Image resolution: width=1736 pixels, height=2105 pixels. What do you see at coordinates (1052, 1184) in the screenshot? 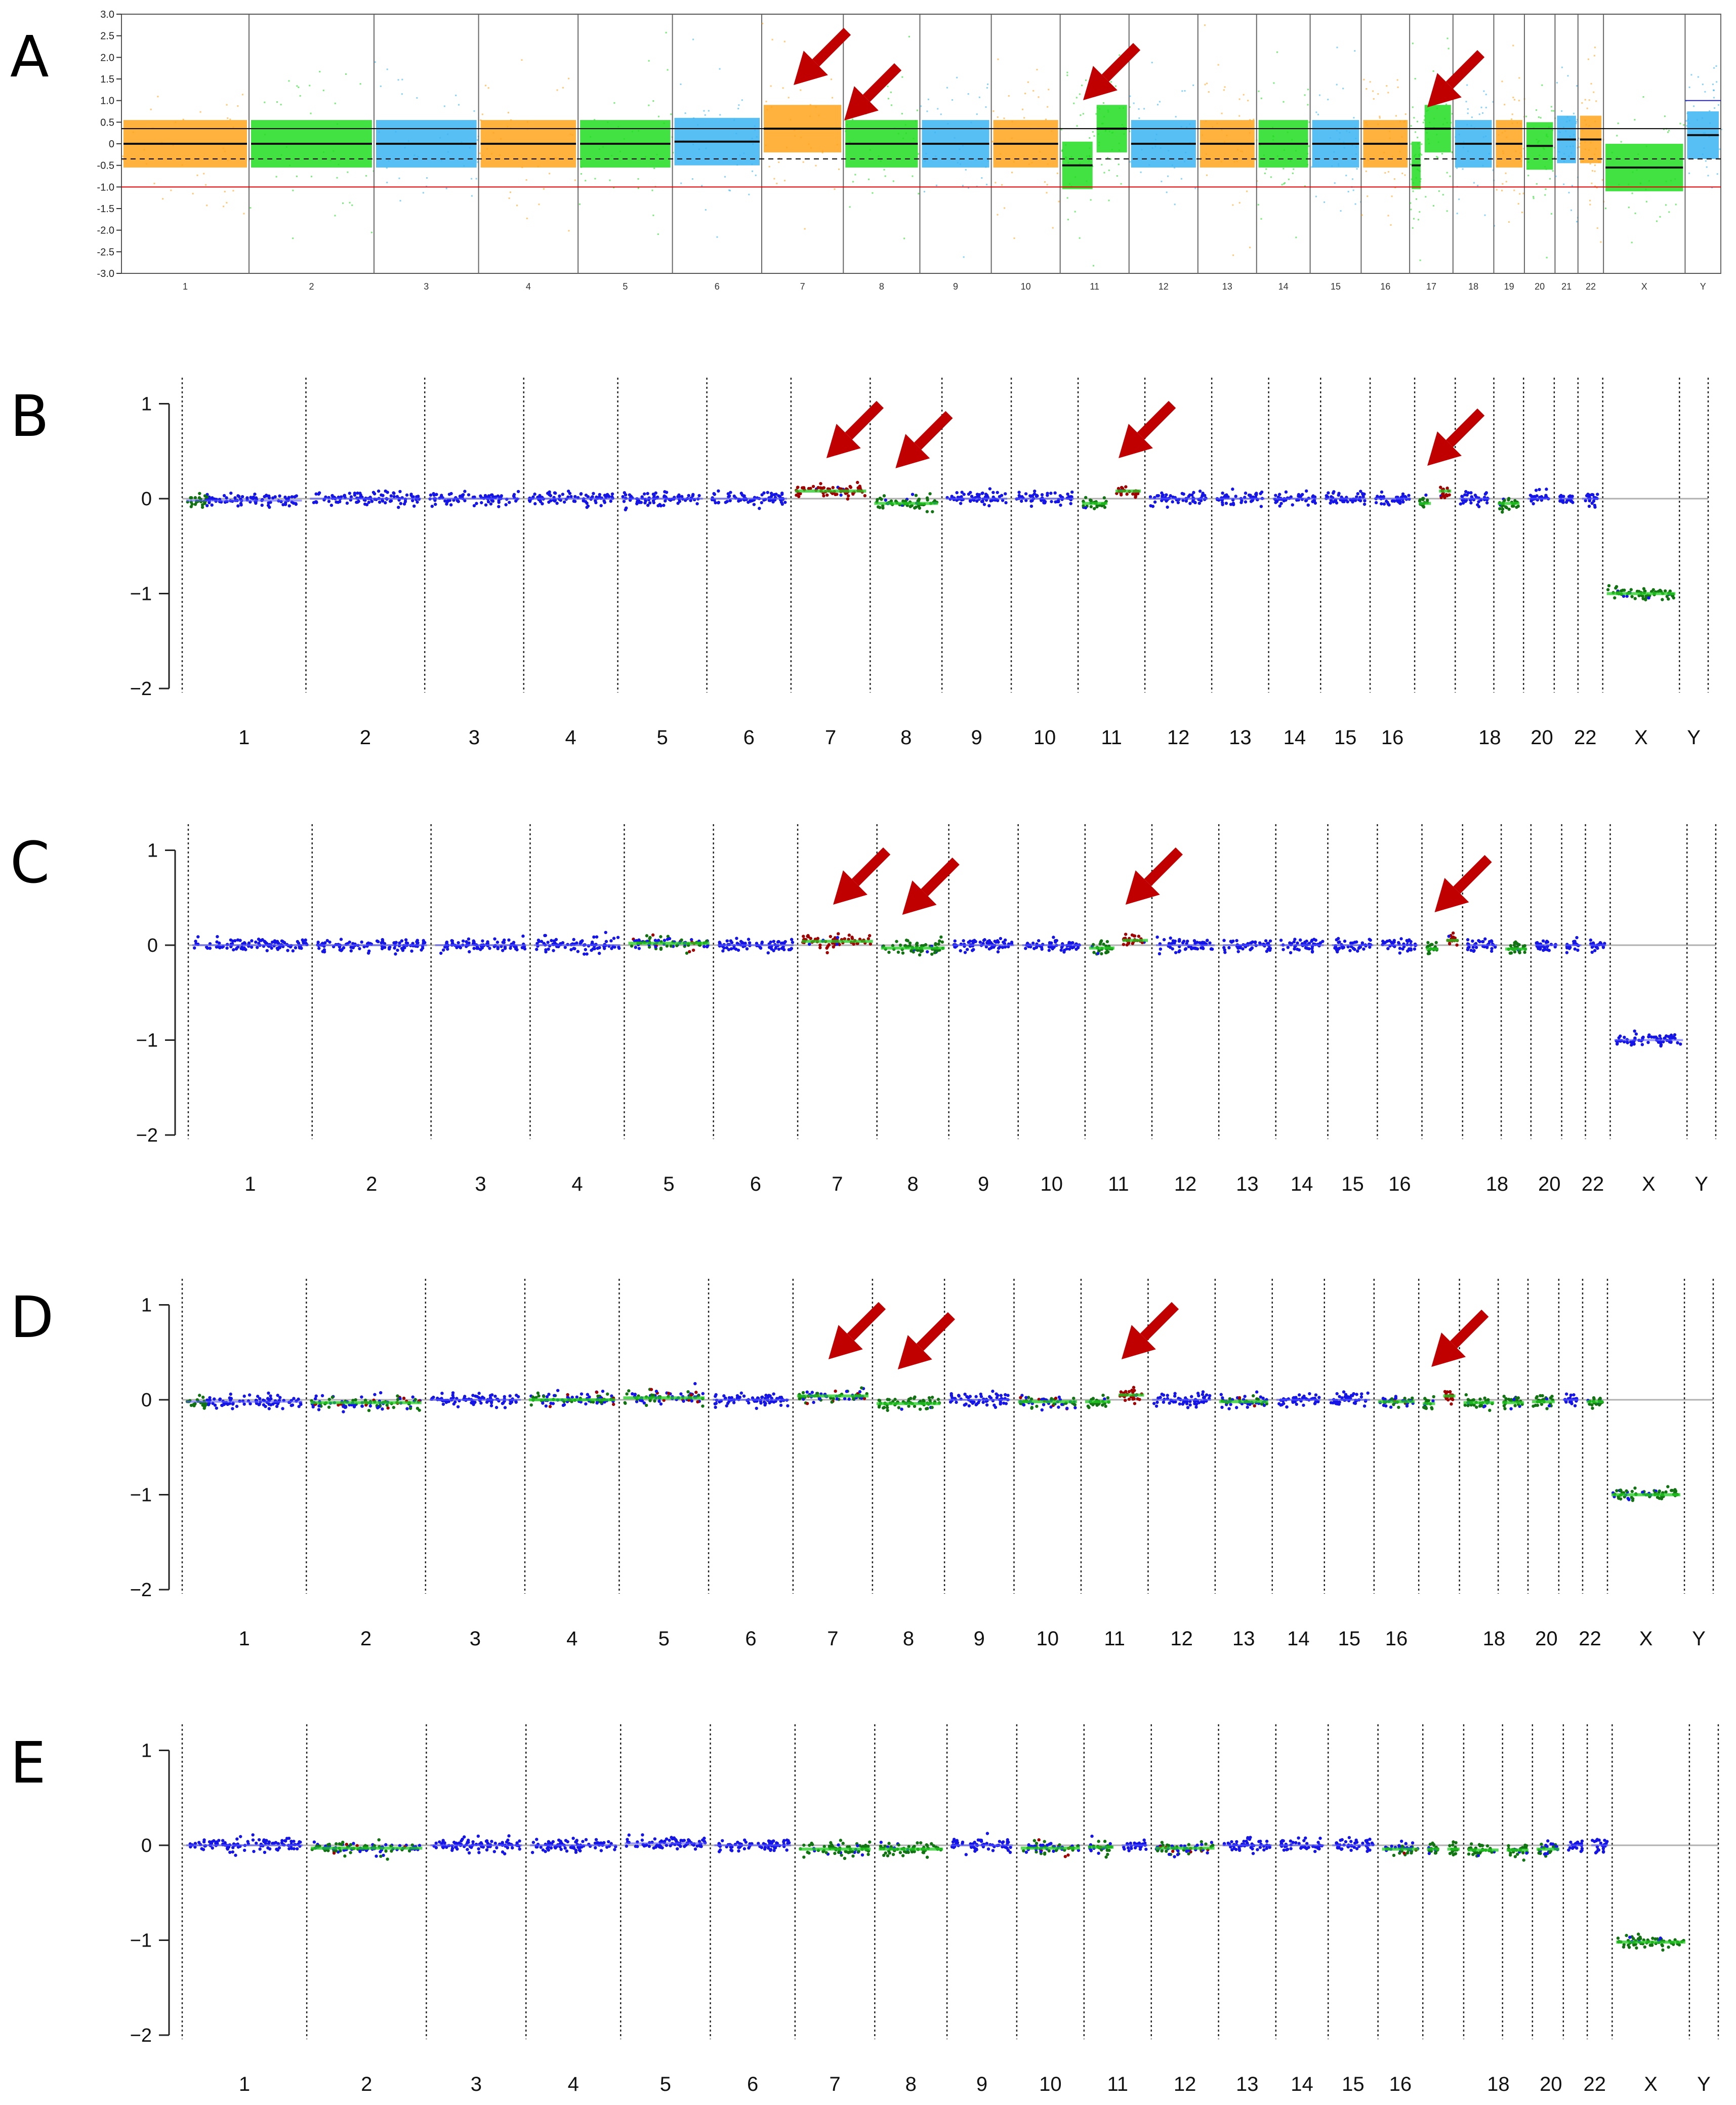
I see `chromosome-label-10: 10` at bounding box center [1052, 1184].